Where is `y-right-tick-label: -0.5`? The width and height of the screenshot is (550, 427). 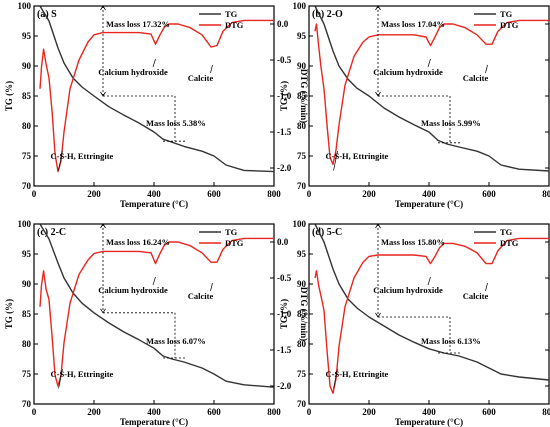
y-right-tick-label: -0.5 is located at coordinates (284, 60).